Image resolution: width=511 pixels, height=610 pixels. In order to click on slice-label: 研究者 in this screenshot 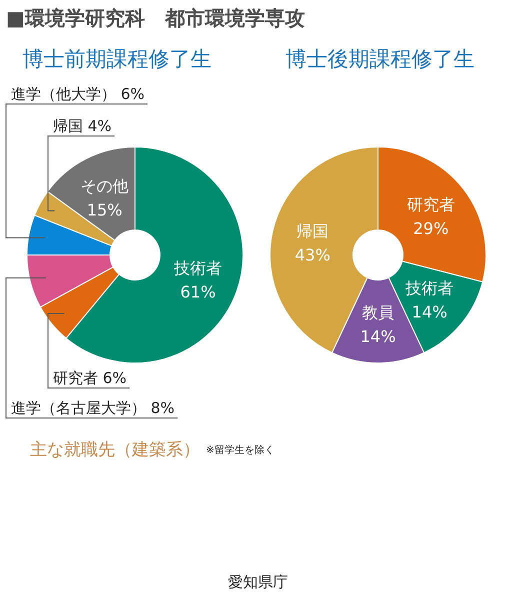, I will do `click(430, 204)`.